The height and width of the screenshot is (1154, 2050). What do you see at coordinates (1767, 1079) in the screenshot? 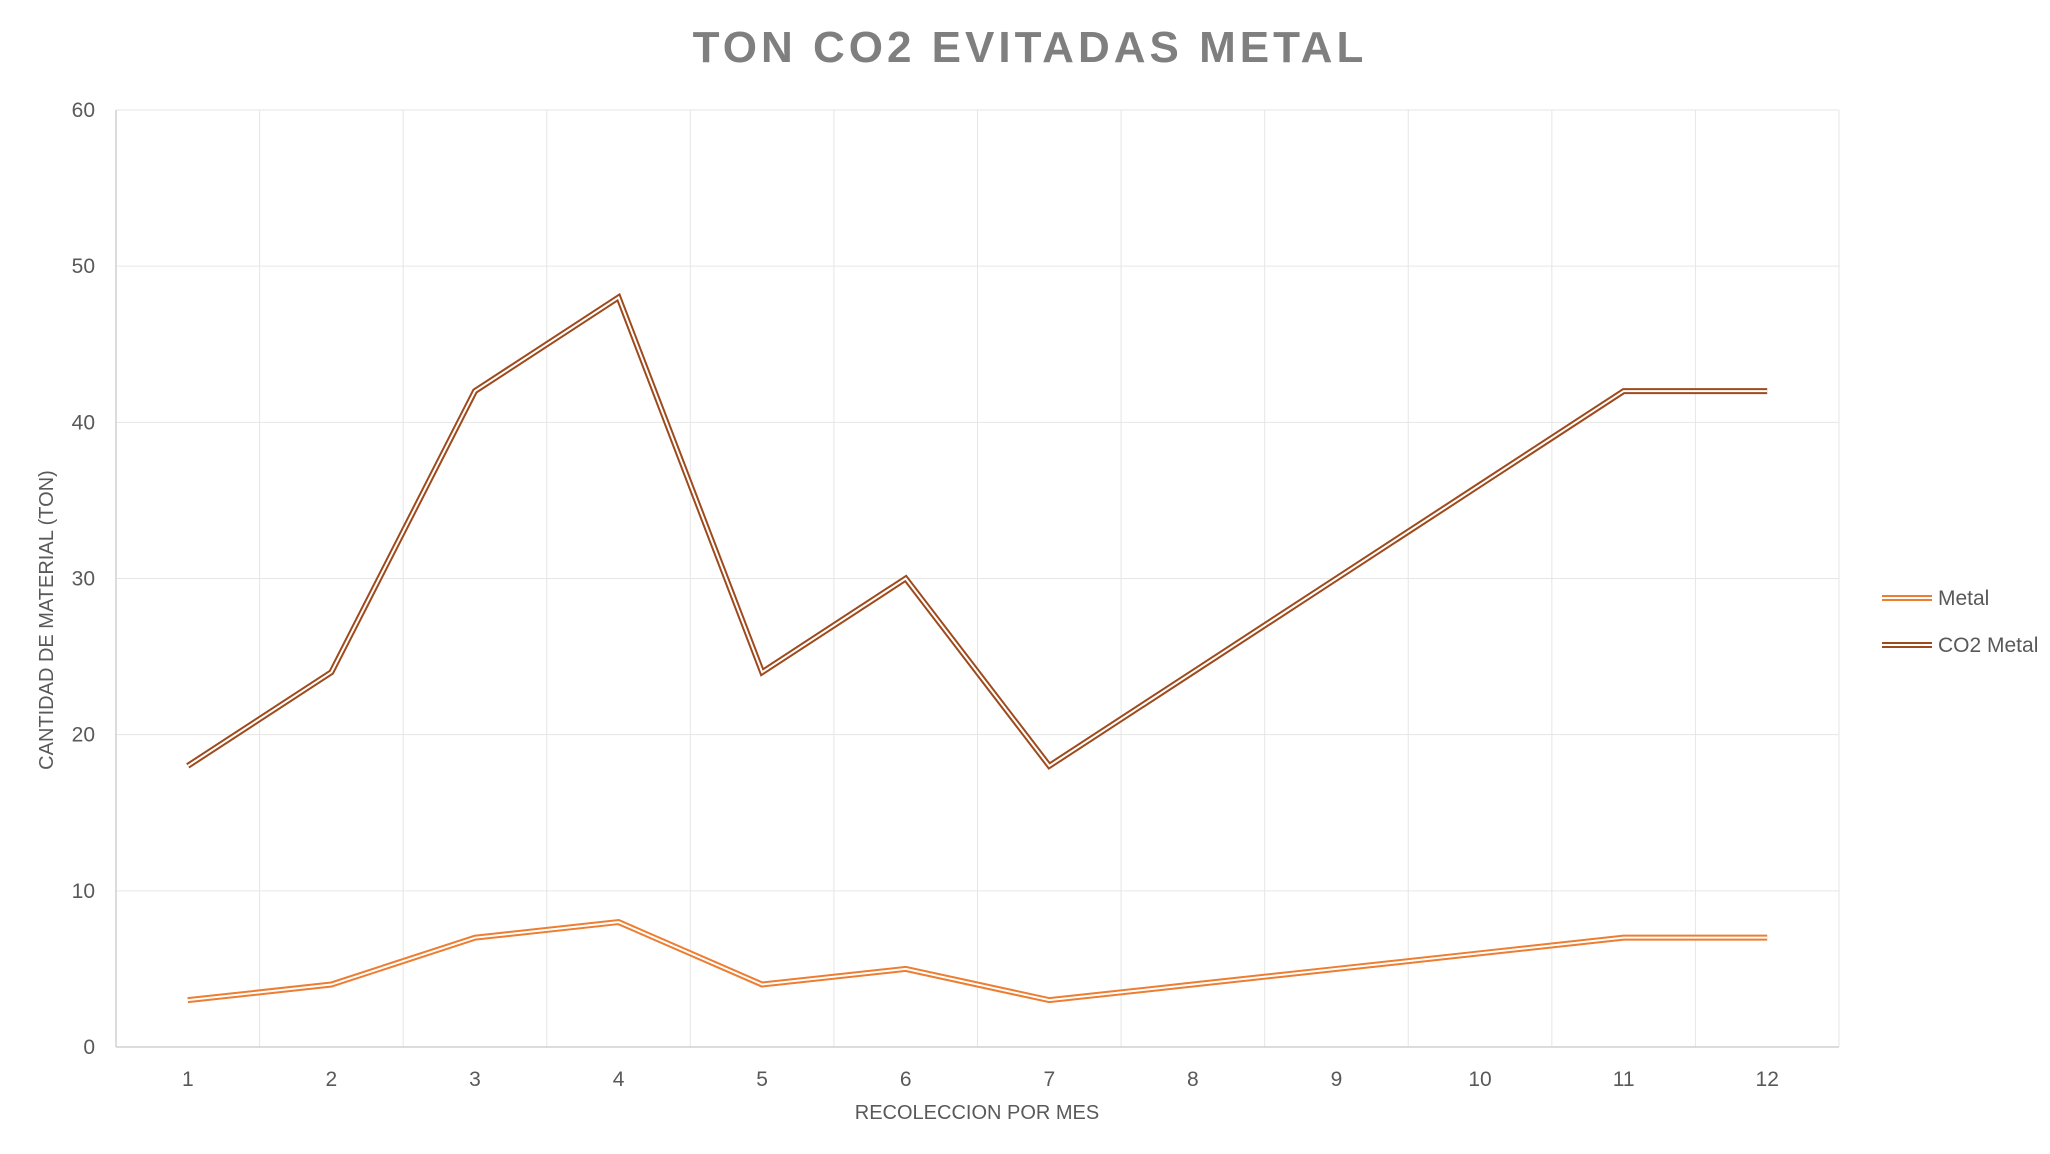
I see `x-tick-label: 12` at bounding box center [1767, 1079].